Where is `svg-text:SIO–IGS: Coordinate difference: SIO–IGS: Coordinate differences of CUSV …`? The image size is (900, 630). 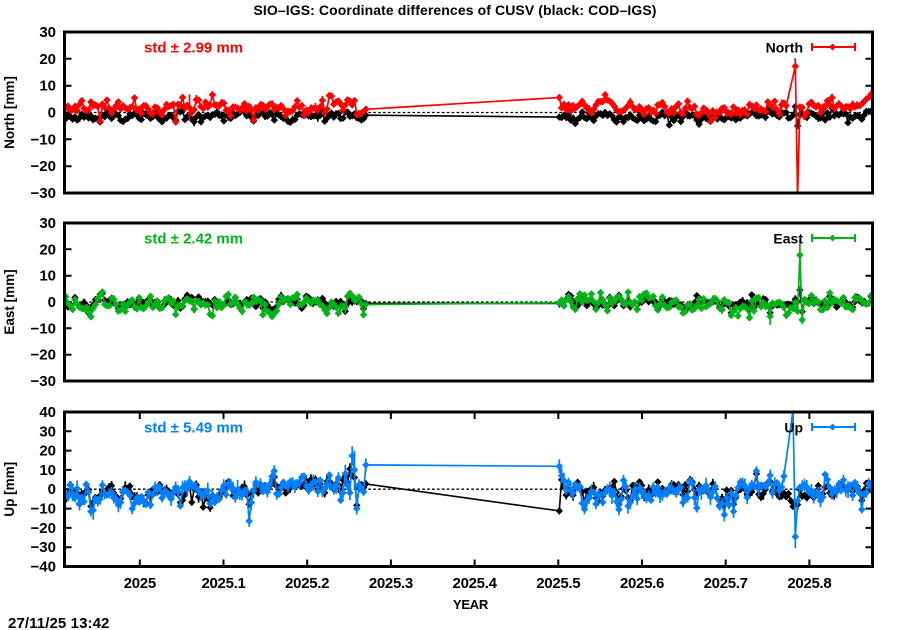
svg-text:SIO–IGS: Coordinate difference: SIO–IGS: Coordinate differences of CUSV … is located at coordinates (454, 10).